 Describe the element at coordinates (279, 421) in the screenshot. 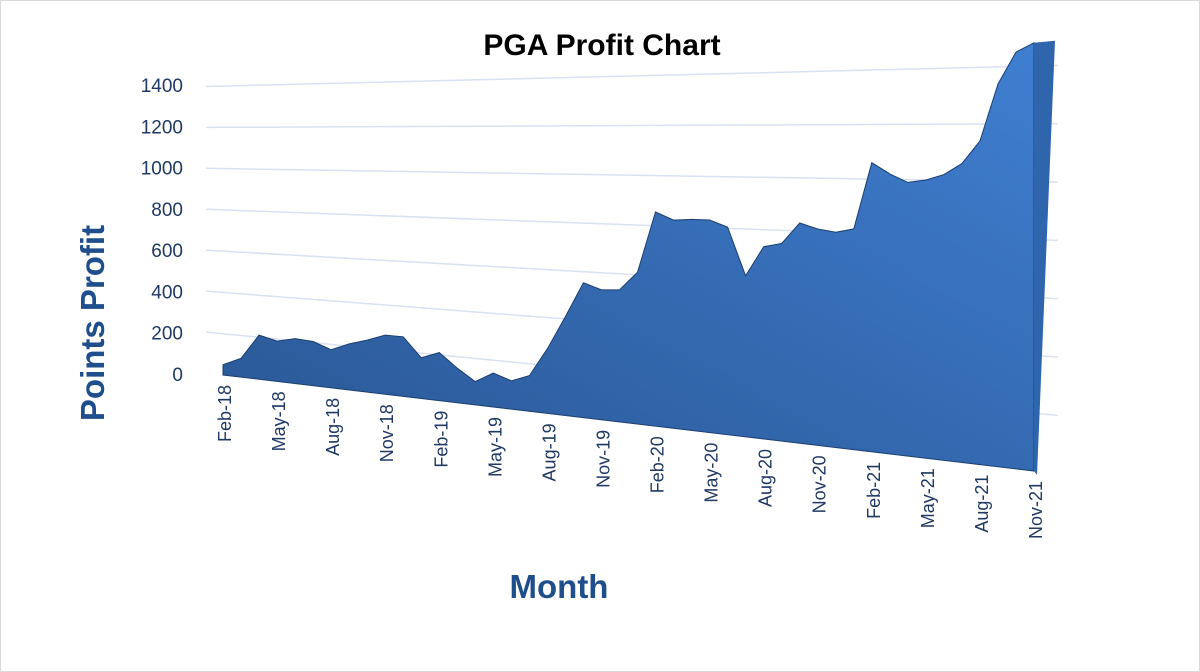

I see `x-tick-label: May-18` at that location.